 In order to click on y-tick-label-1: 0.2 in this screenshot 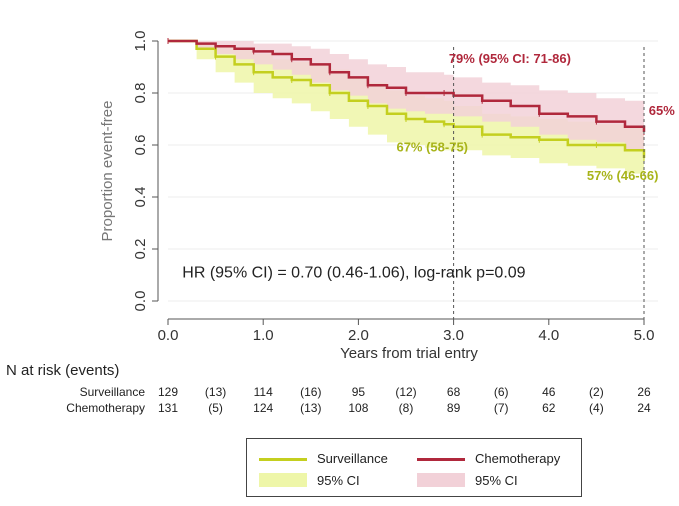, I will do `click(140, 249)`.